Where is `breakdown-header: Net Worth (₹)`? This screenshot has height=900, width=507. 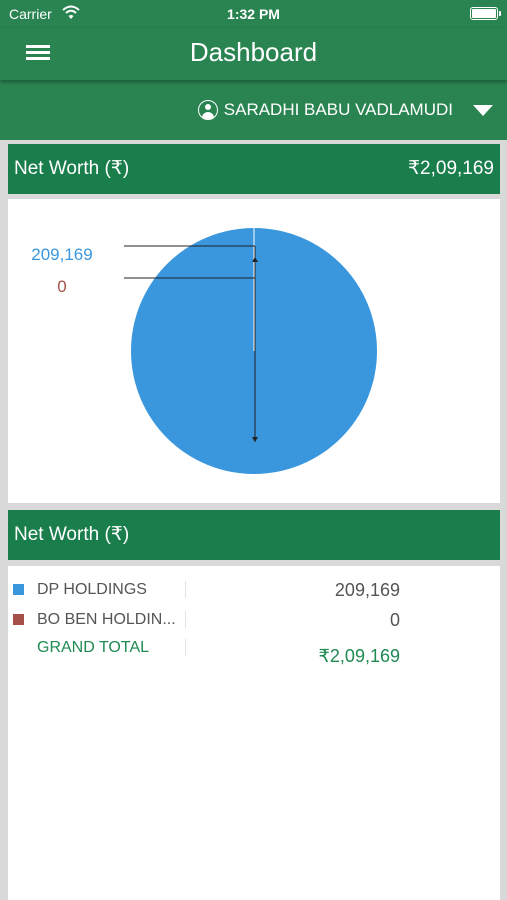 breakdown-header: Net Worth (₹) is located at coordinates (254, 535).